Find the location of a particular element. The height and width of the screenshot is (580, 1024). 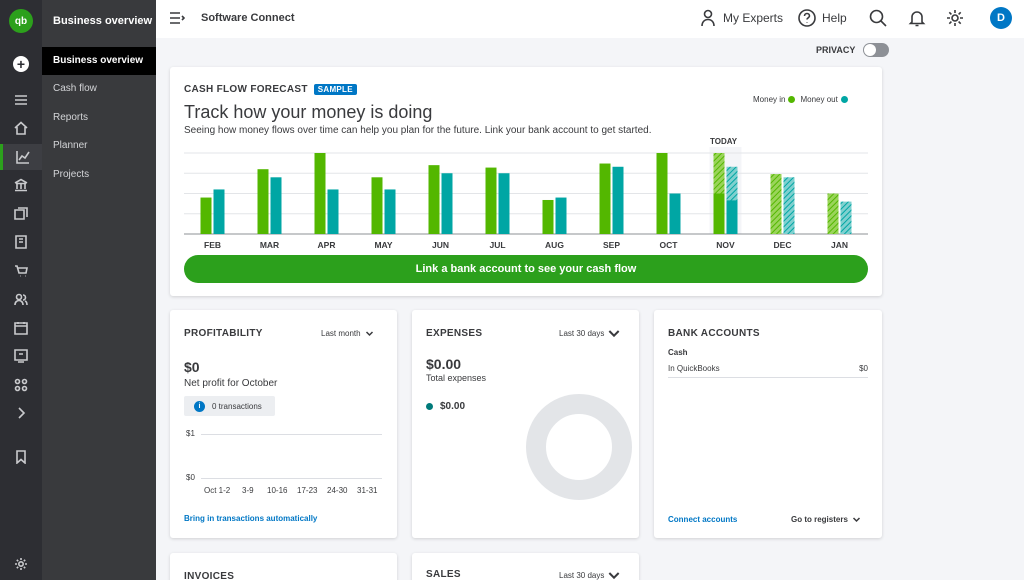

bring-in-transactions-link: Bring in transactions automatically is located at coordinates (251, 518).